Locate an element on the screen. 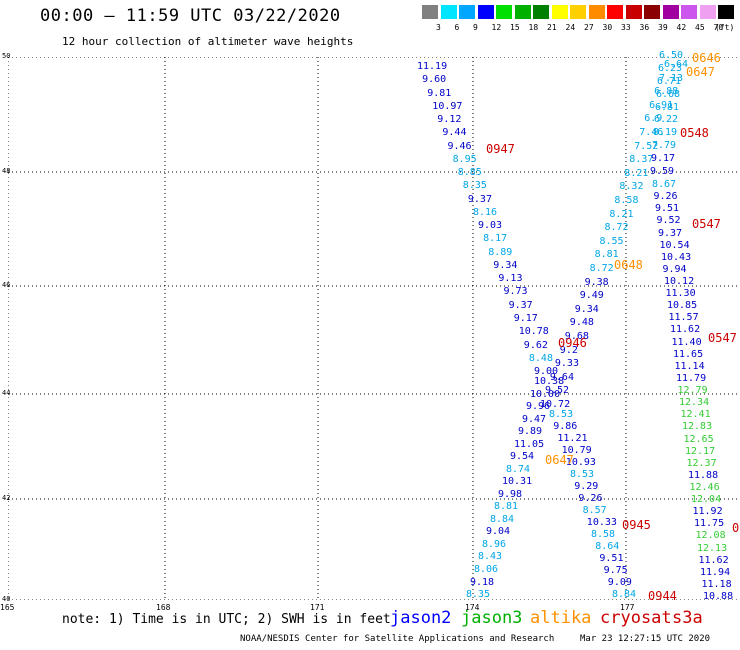 Image resolution: width=740 pixels, height=650 pixels. scale-label: 3 is located at coordinates (438, 27).